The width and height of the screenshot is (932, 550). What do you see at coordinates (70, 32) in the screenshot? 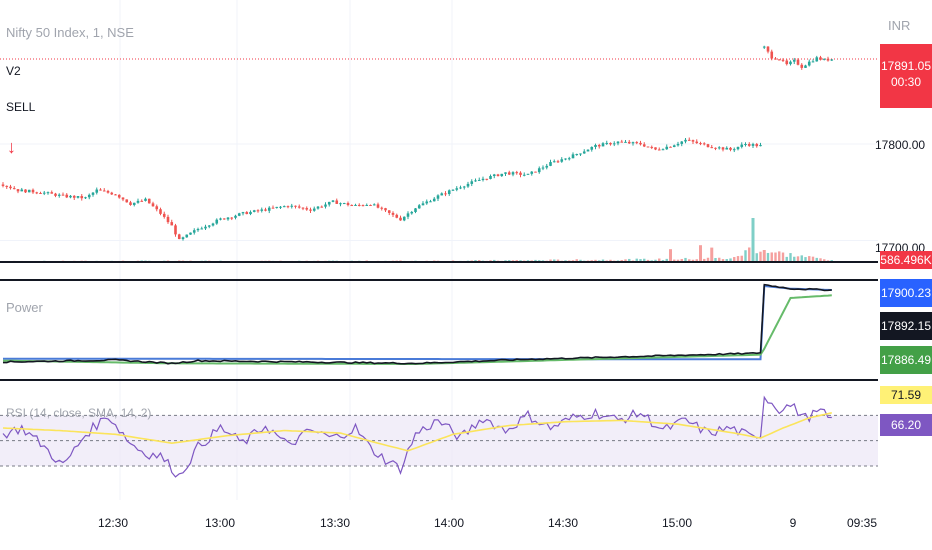
I see `symbol-title: Nifty 50 Index, 1, NSE` at bounding box center [70, 32].